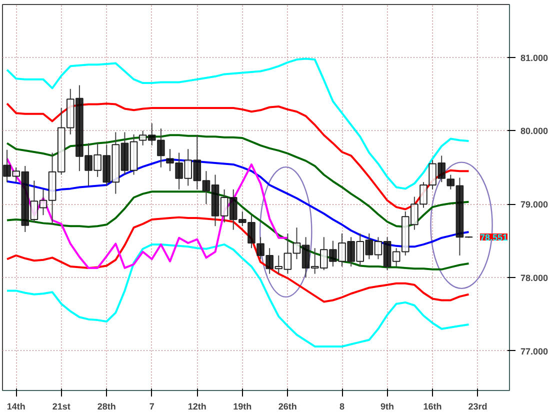 The height and width of the screenshot is (414, 551). I want to click on x-tick-label: 7, so click(151, 407).